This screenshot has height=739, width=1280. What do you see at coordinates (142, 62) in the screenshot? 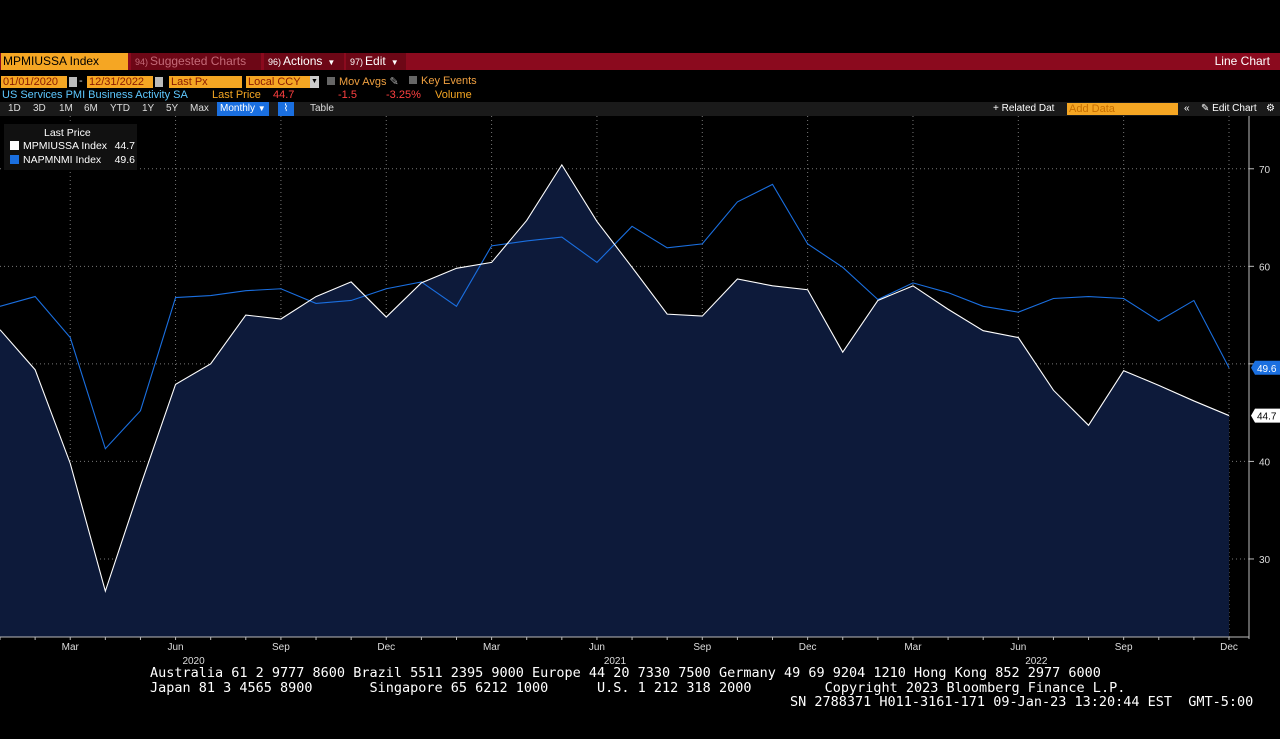
I see `menu-number: 94)` at bounding box center [142, 62].